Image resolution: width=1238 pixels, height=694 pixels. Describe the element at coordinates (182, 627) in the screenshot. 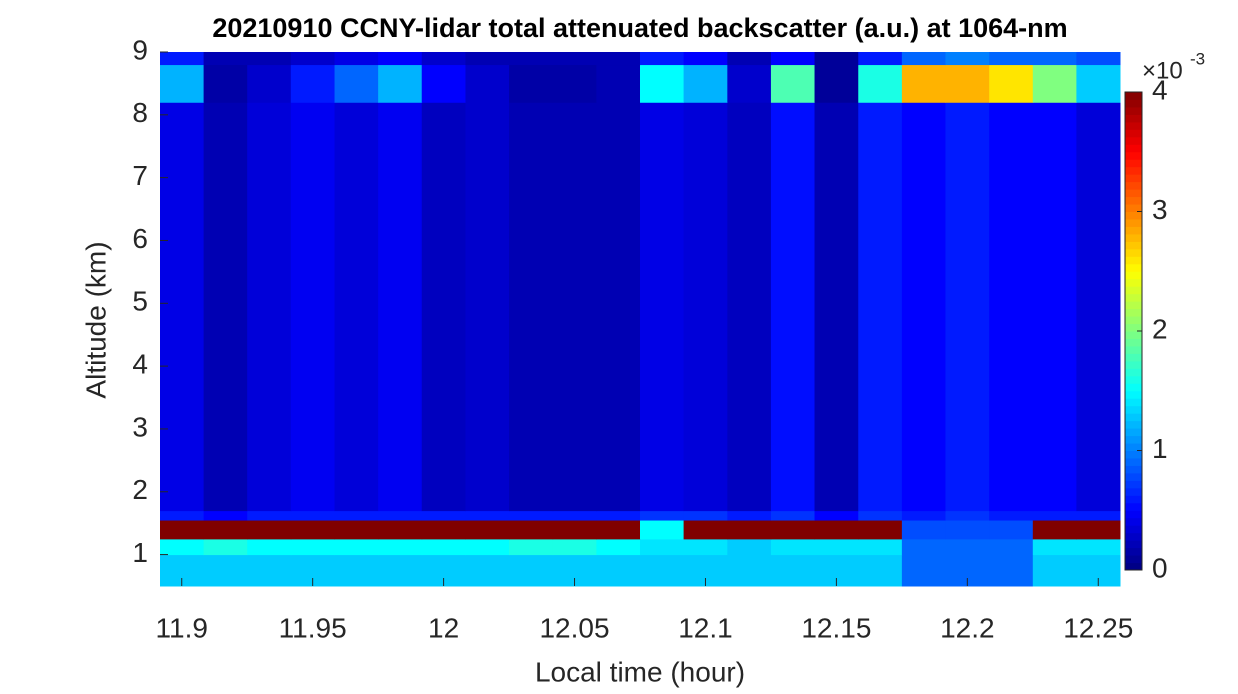

I see `x-tick-label: 11.9` at that location.